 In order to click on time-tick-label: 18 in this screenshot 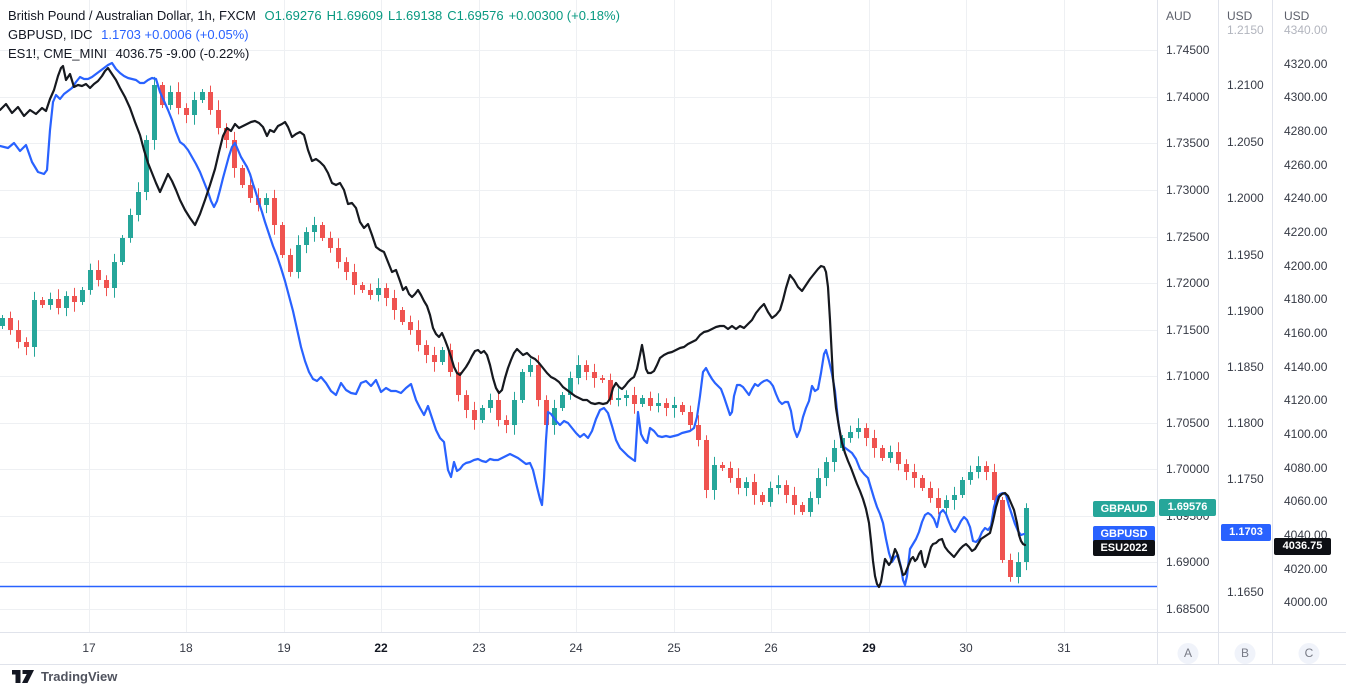, I will do `click(186, 648)`.